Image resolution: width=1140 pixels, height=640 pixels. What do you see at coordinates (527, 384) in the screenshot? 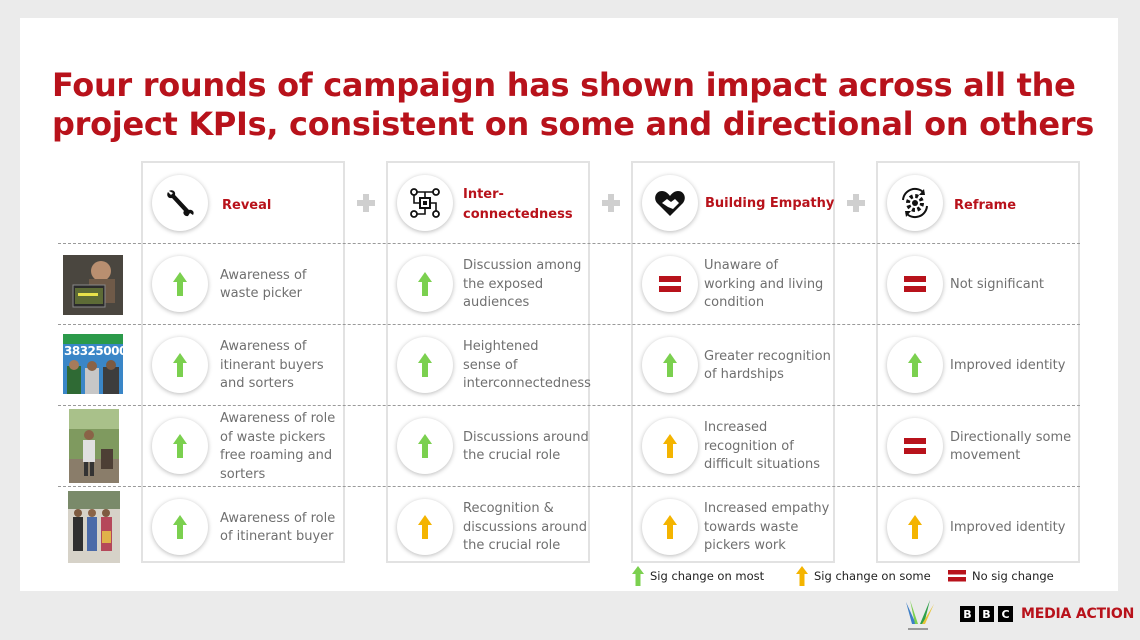
I see `kpi-text-line: interconnectedness` at bounding box center [527, 384].